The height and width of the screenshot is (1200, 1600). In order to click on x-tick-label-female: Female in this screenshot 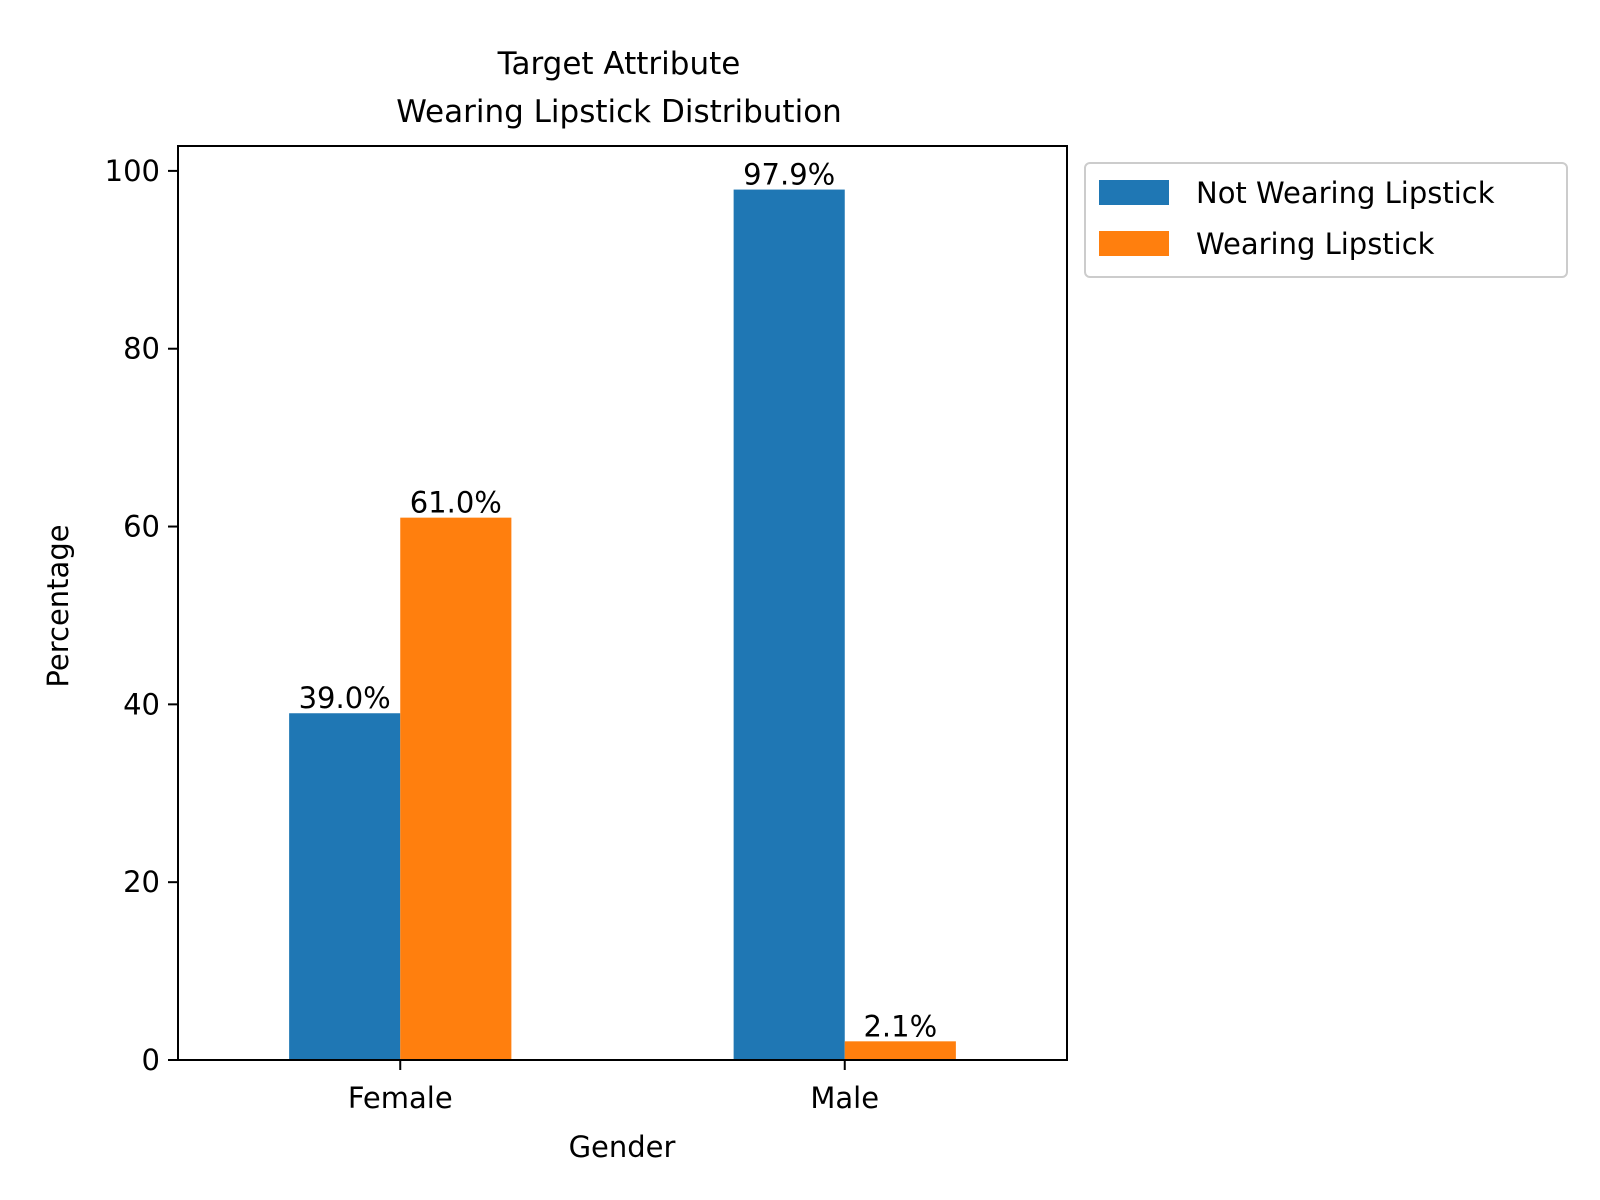, I will do `click(400, 1098)`.